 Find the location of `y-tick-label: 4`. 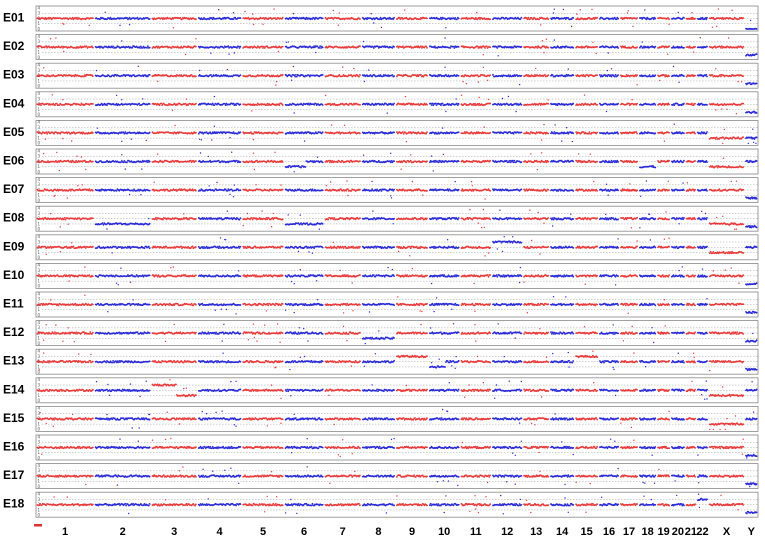

y-tick-label: 4 is located at coordinates (39, 7).